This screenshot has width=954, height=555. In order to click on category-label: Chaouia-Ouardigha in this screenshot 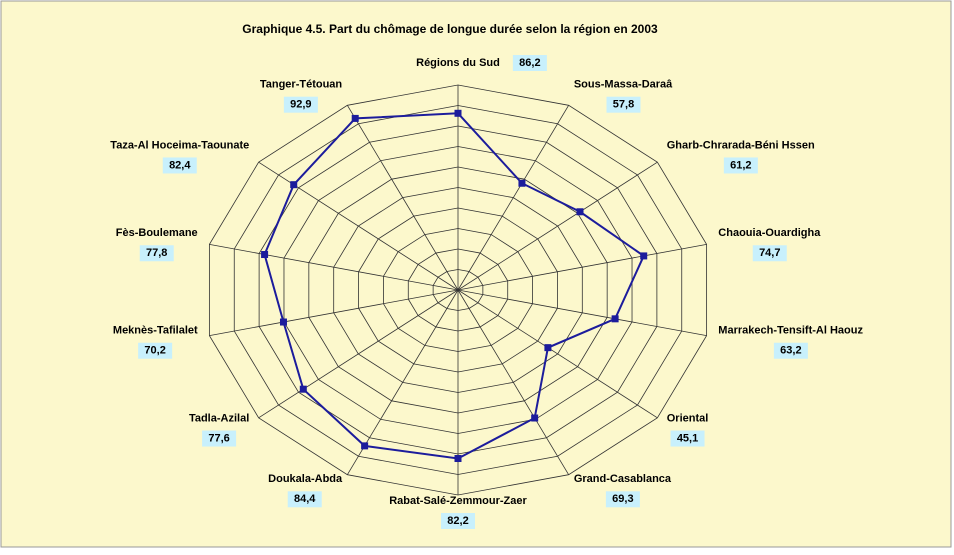, I will do `click(769, 233)`.